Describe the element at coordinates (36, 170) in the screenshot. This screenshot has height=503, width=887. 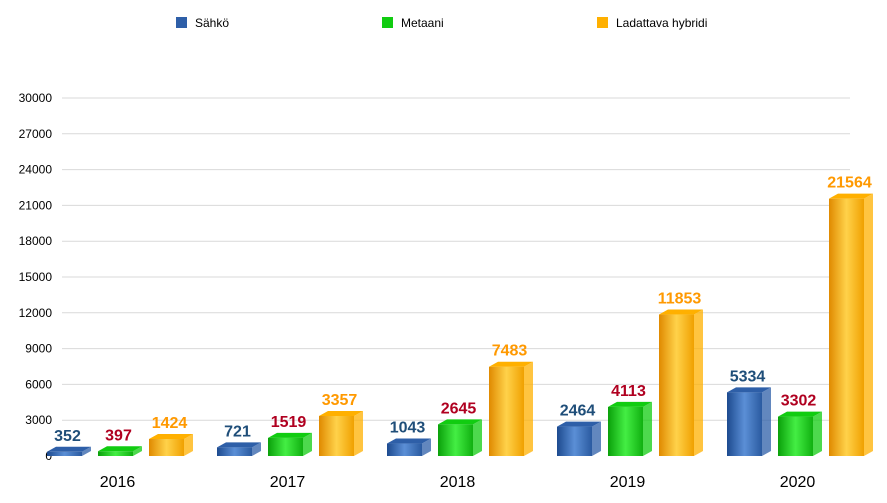
I see `y-tick-label: 24000` at that location.